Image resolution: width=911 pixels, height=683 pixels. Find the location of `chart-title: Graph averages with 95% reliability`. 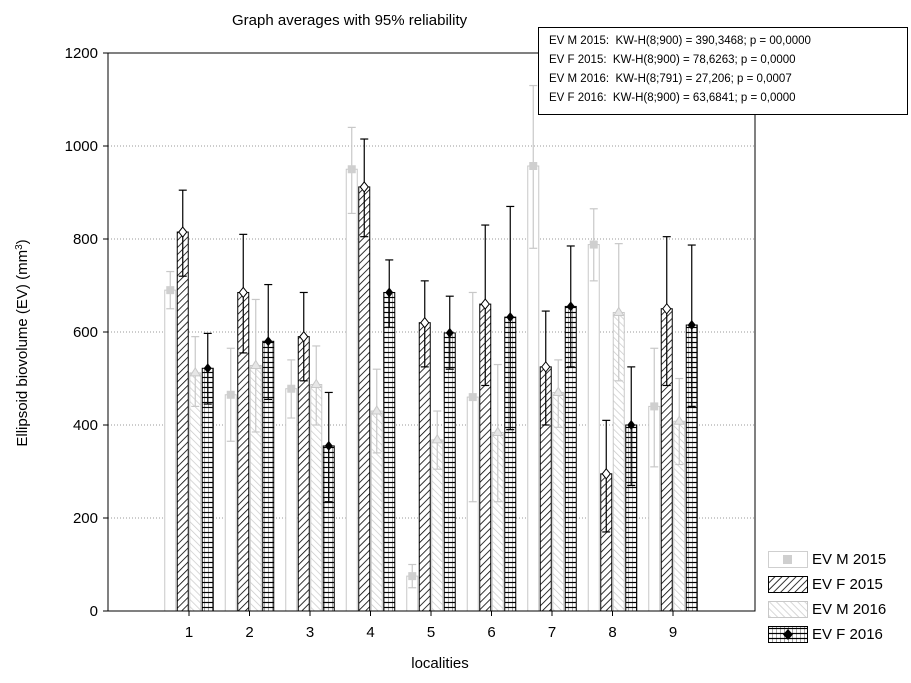

chart-title: Graph averages with 95% reliability is located at coordinates (350, 20).